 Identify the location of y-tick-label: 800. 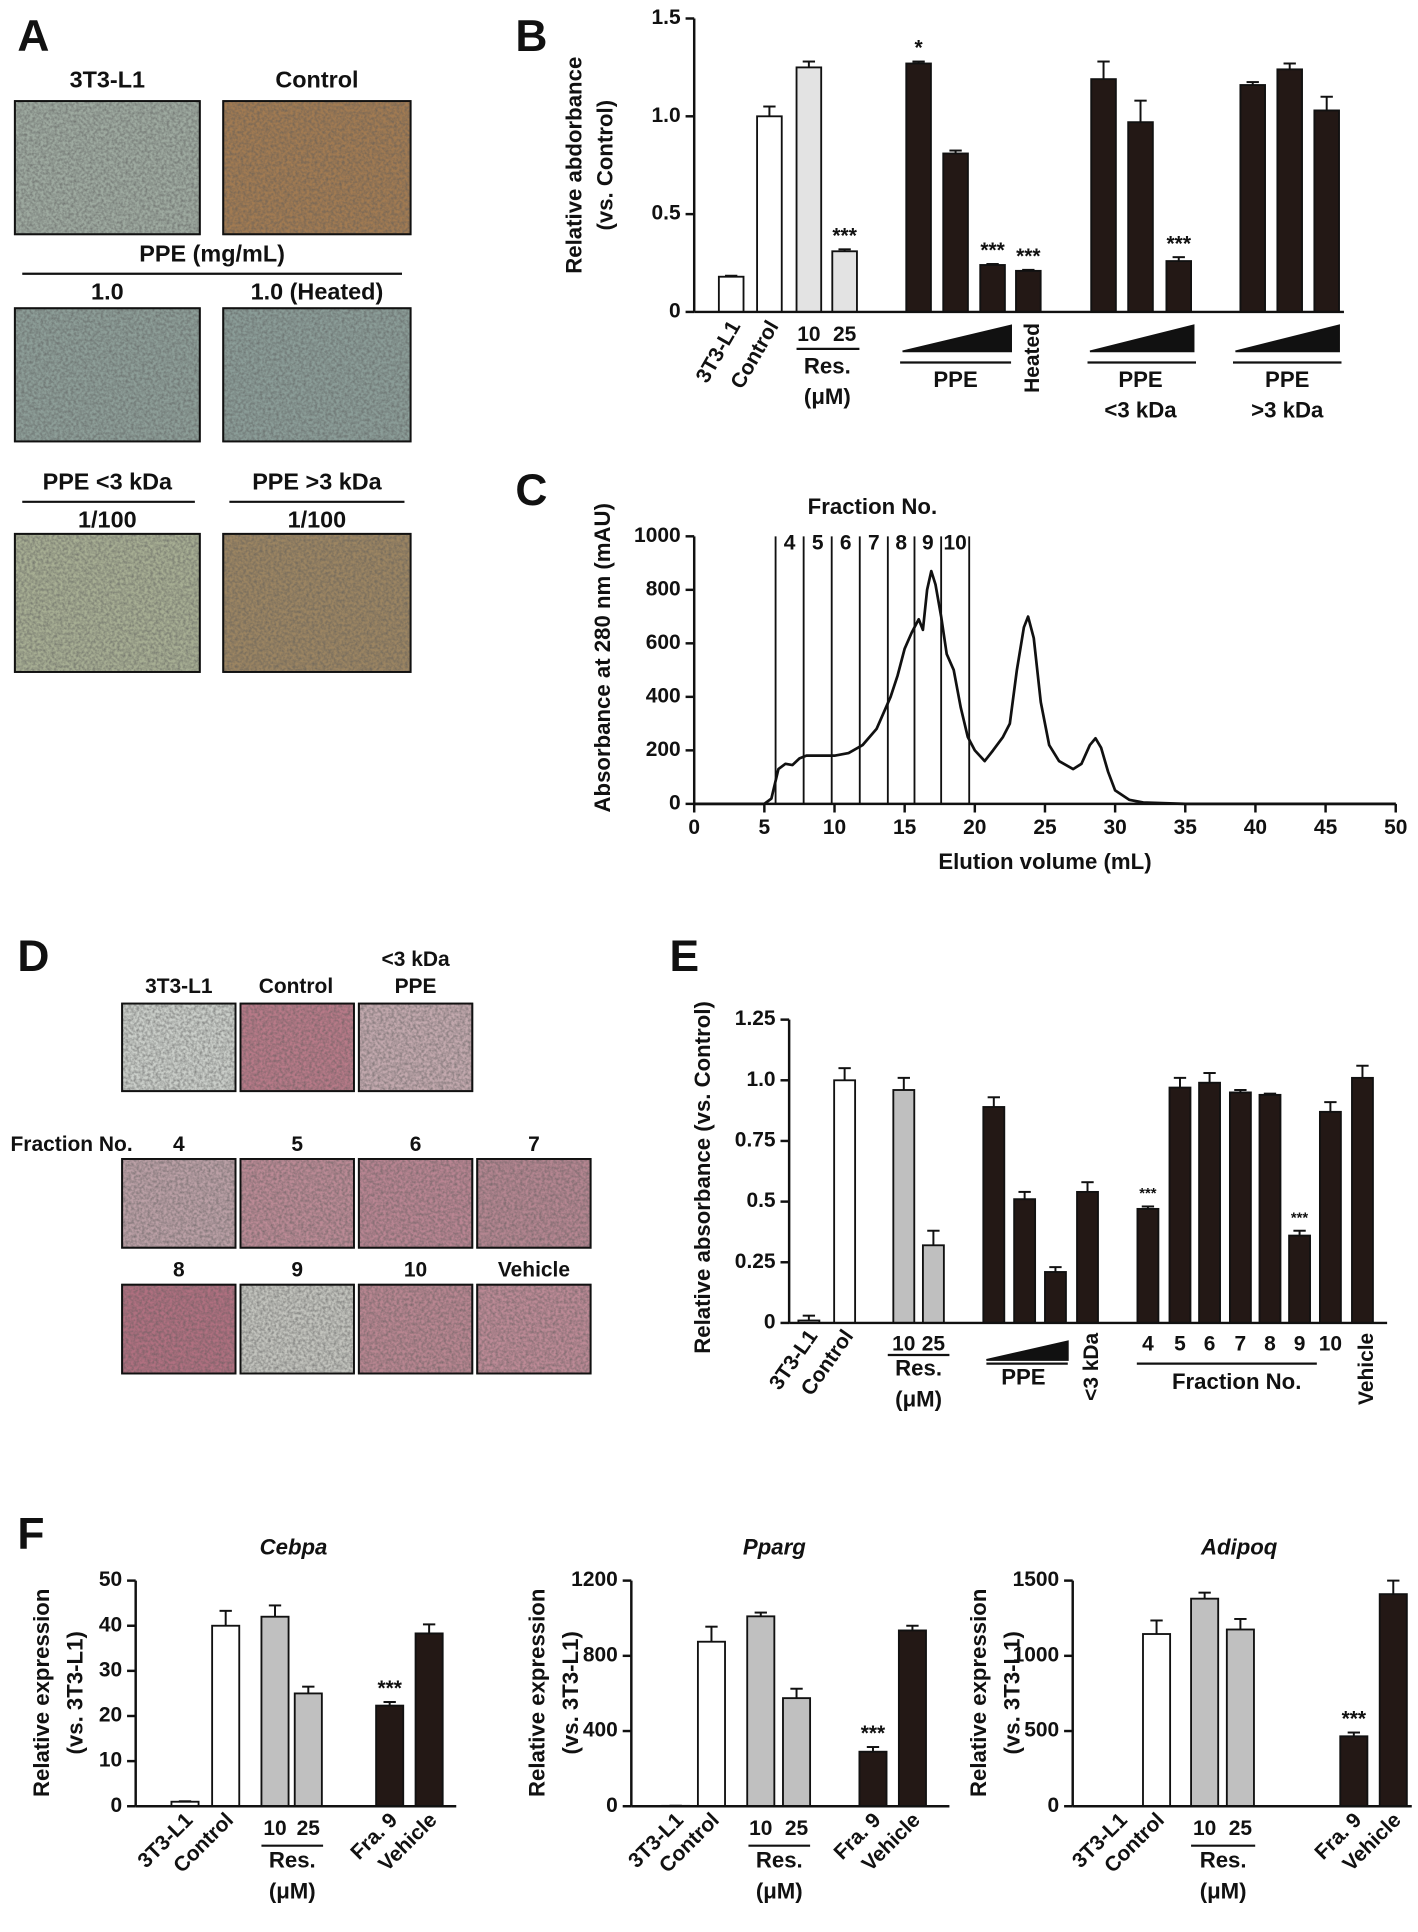
(600, 1654).